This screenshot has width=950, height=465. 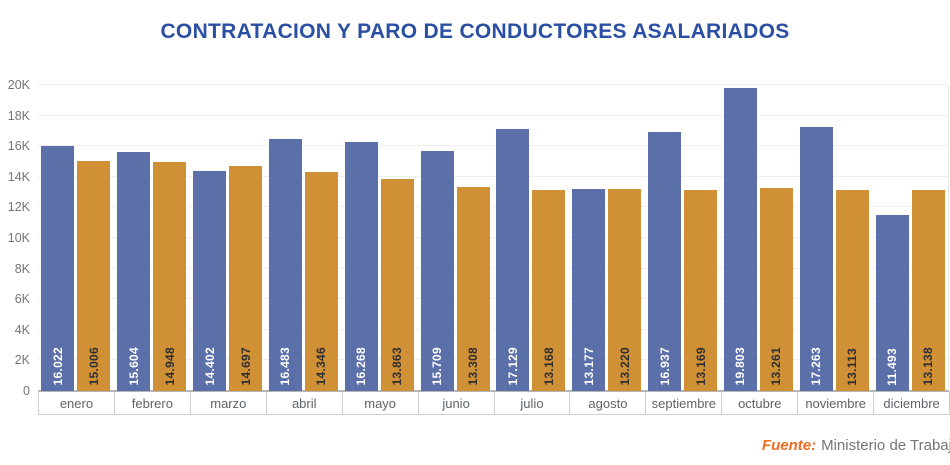 What do you see at coordinates (473, 366) in the screenshot?
I see `bar-value-label: 13.308` at bounding box center [473, 366].